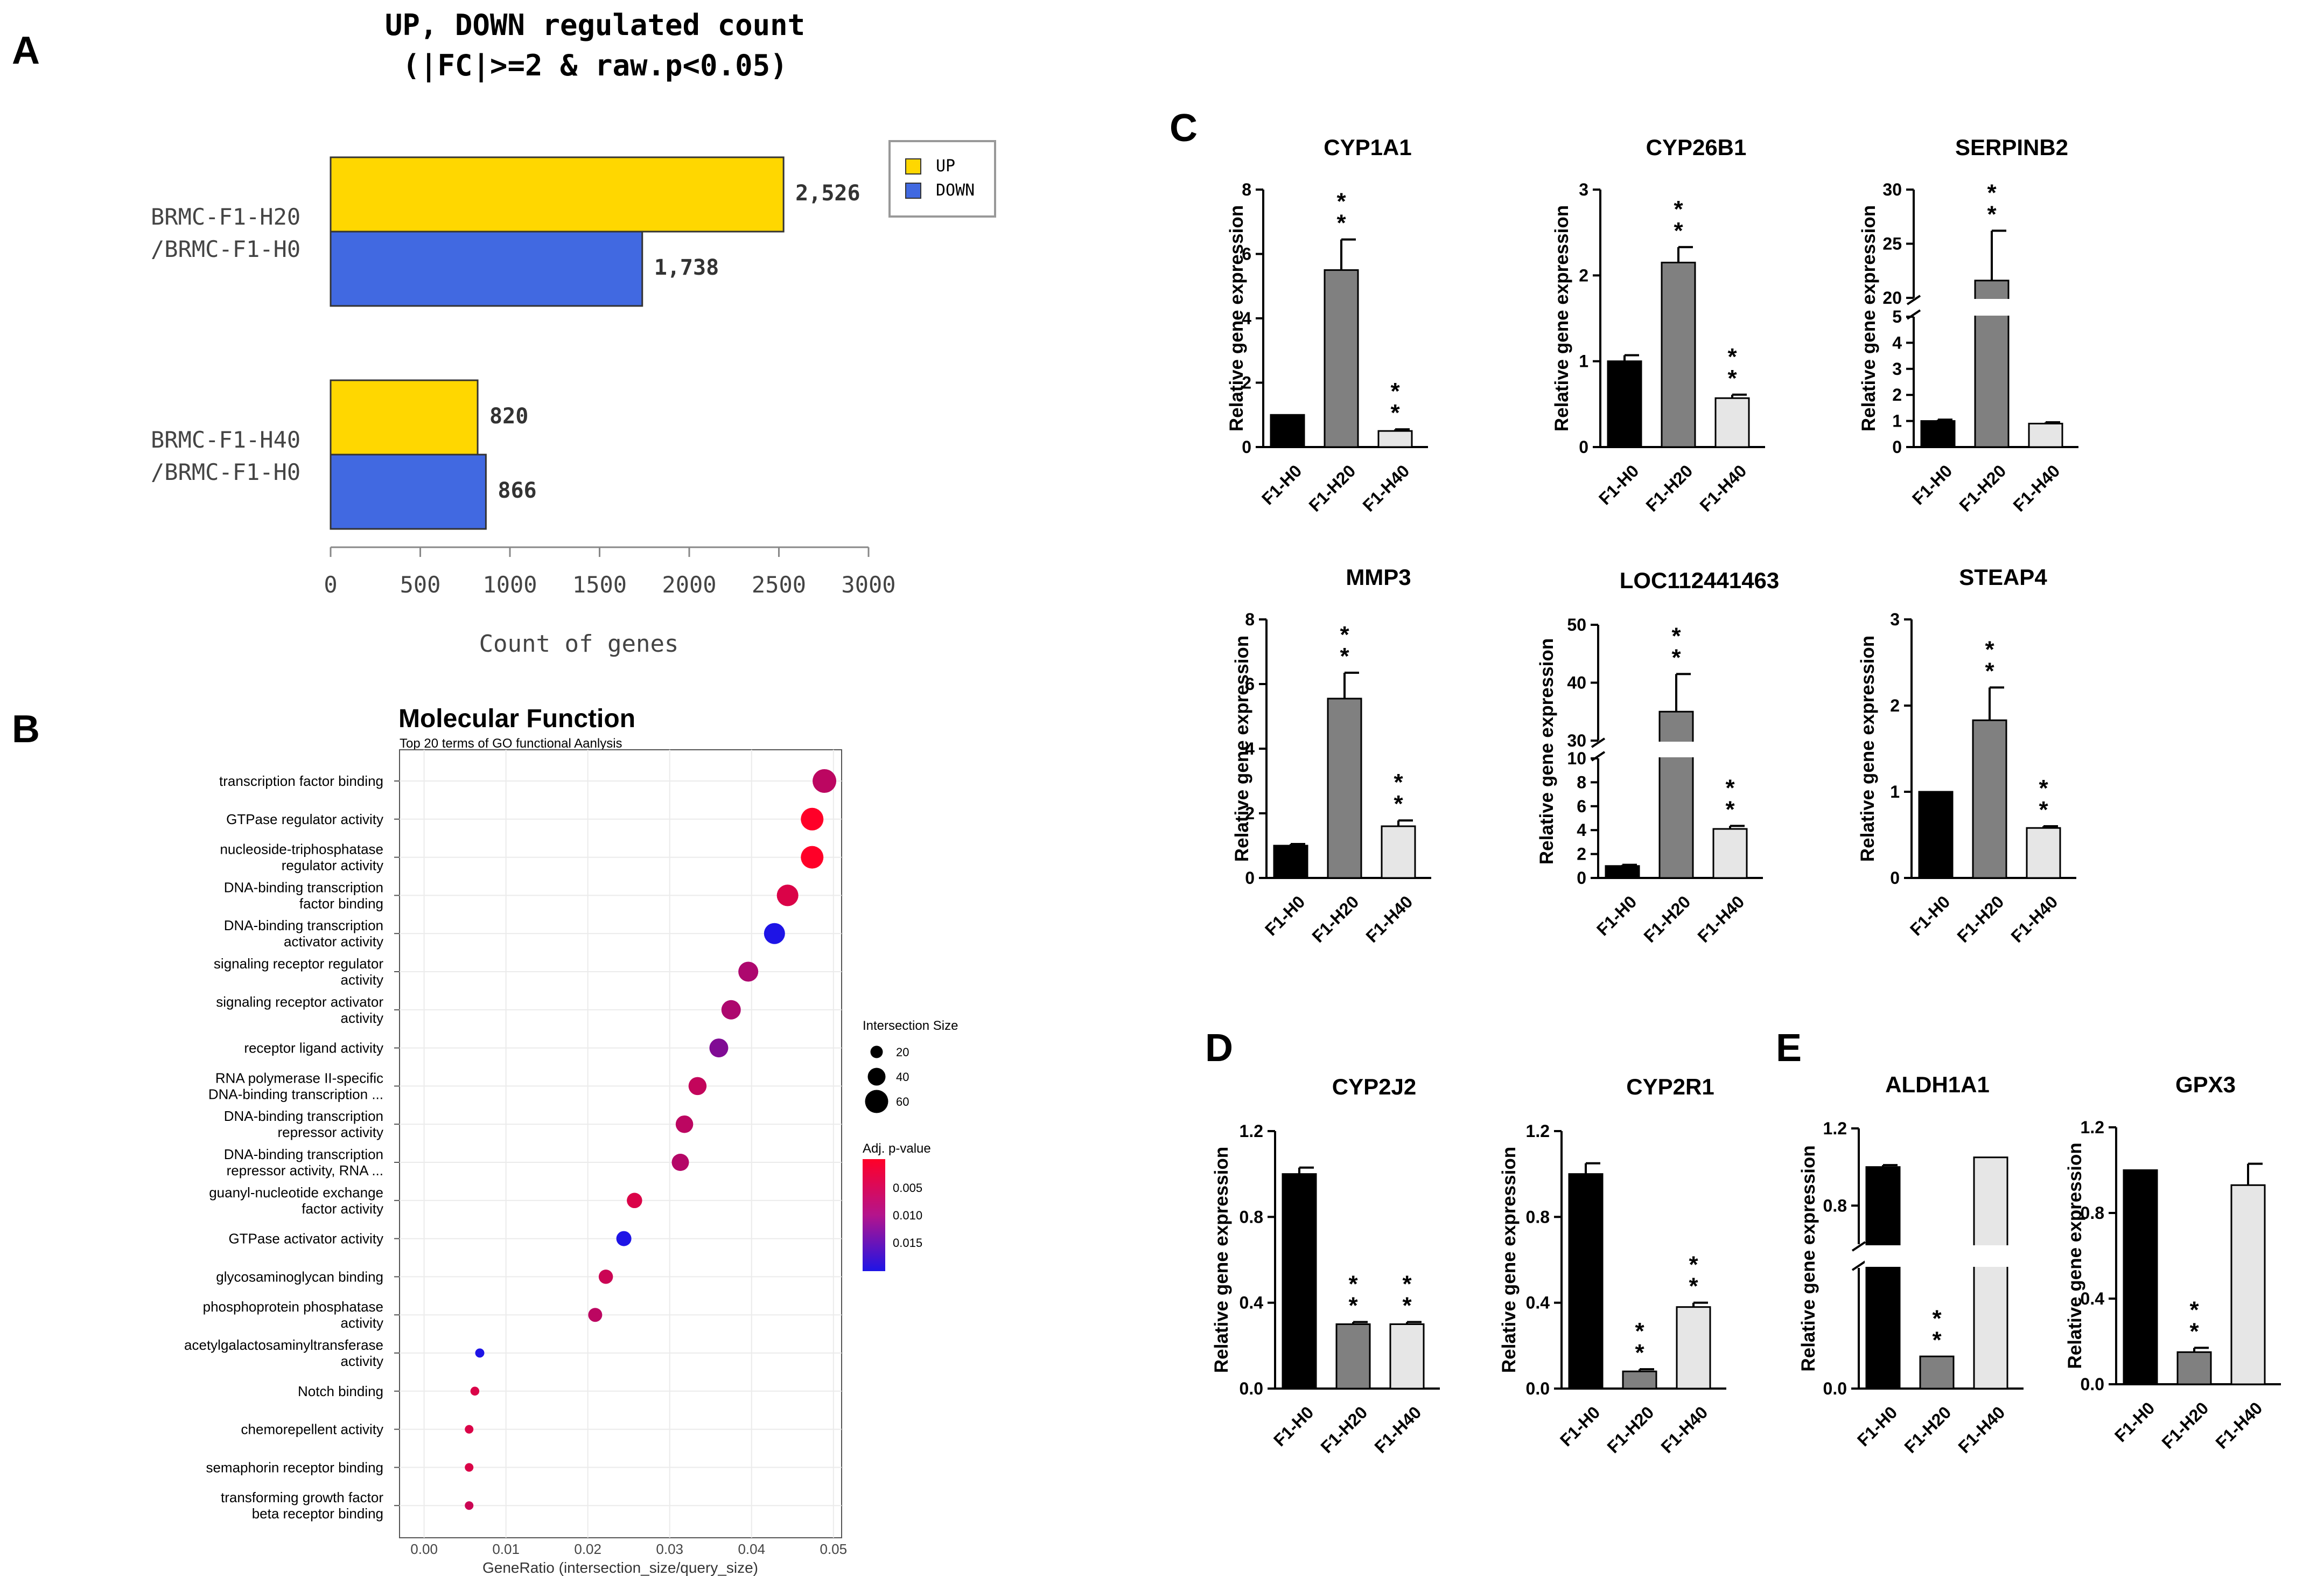  What do you see at coordinates (26, 730) in the screenshot?
I see `panel-label-B: B` at bounding box center [26, 730].